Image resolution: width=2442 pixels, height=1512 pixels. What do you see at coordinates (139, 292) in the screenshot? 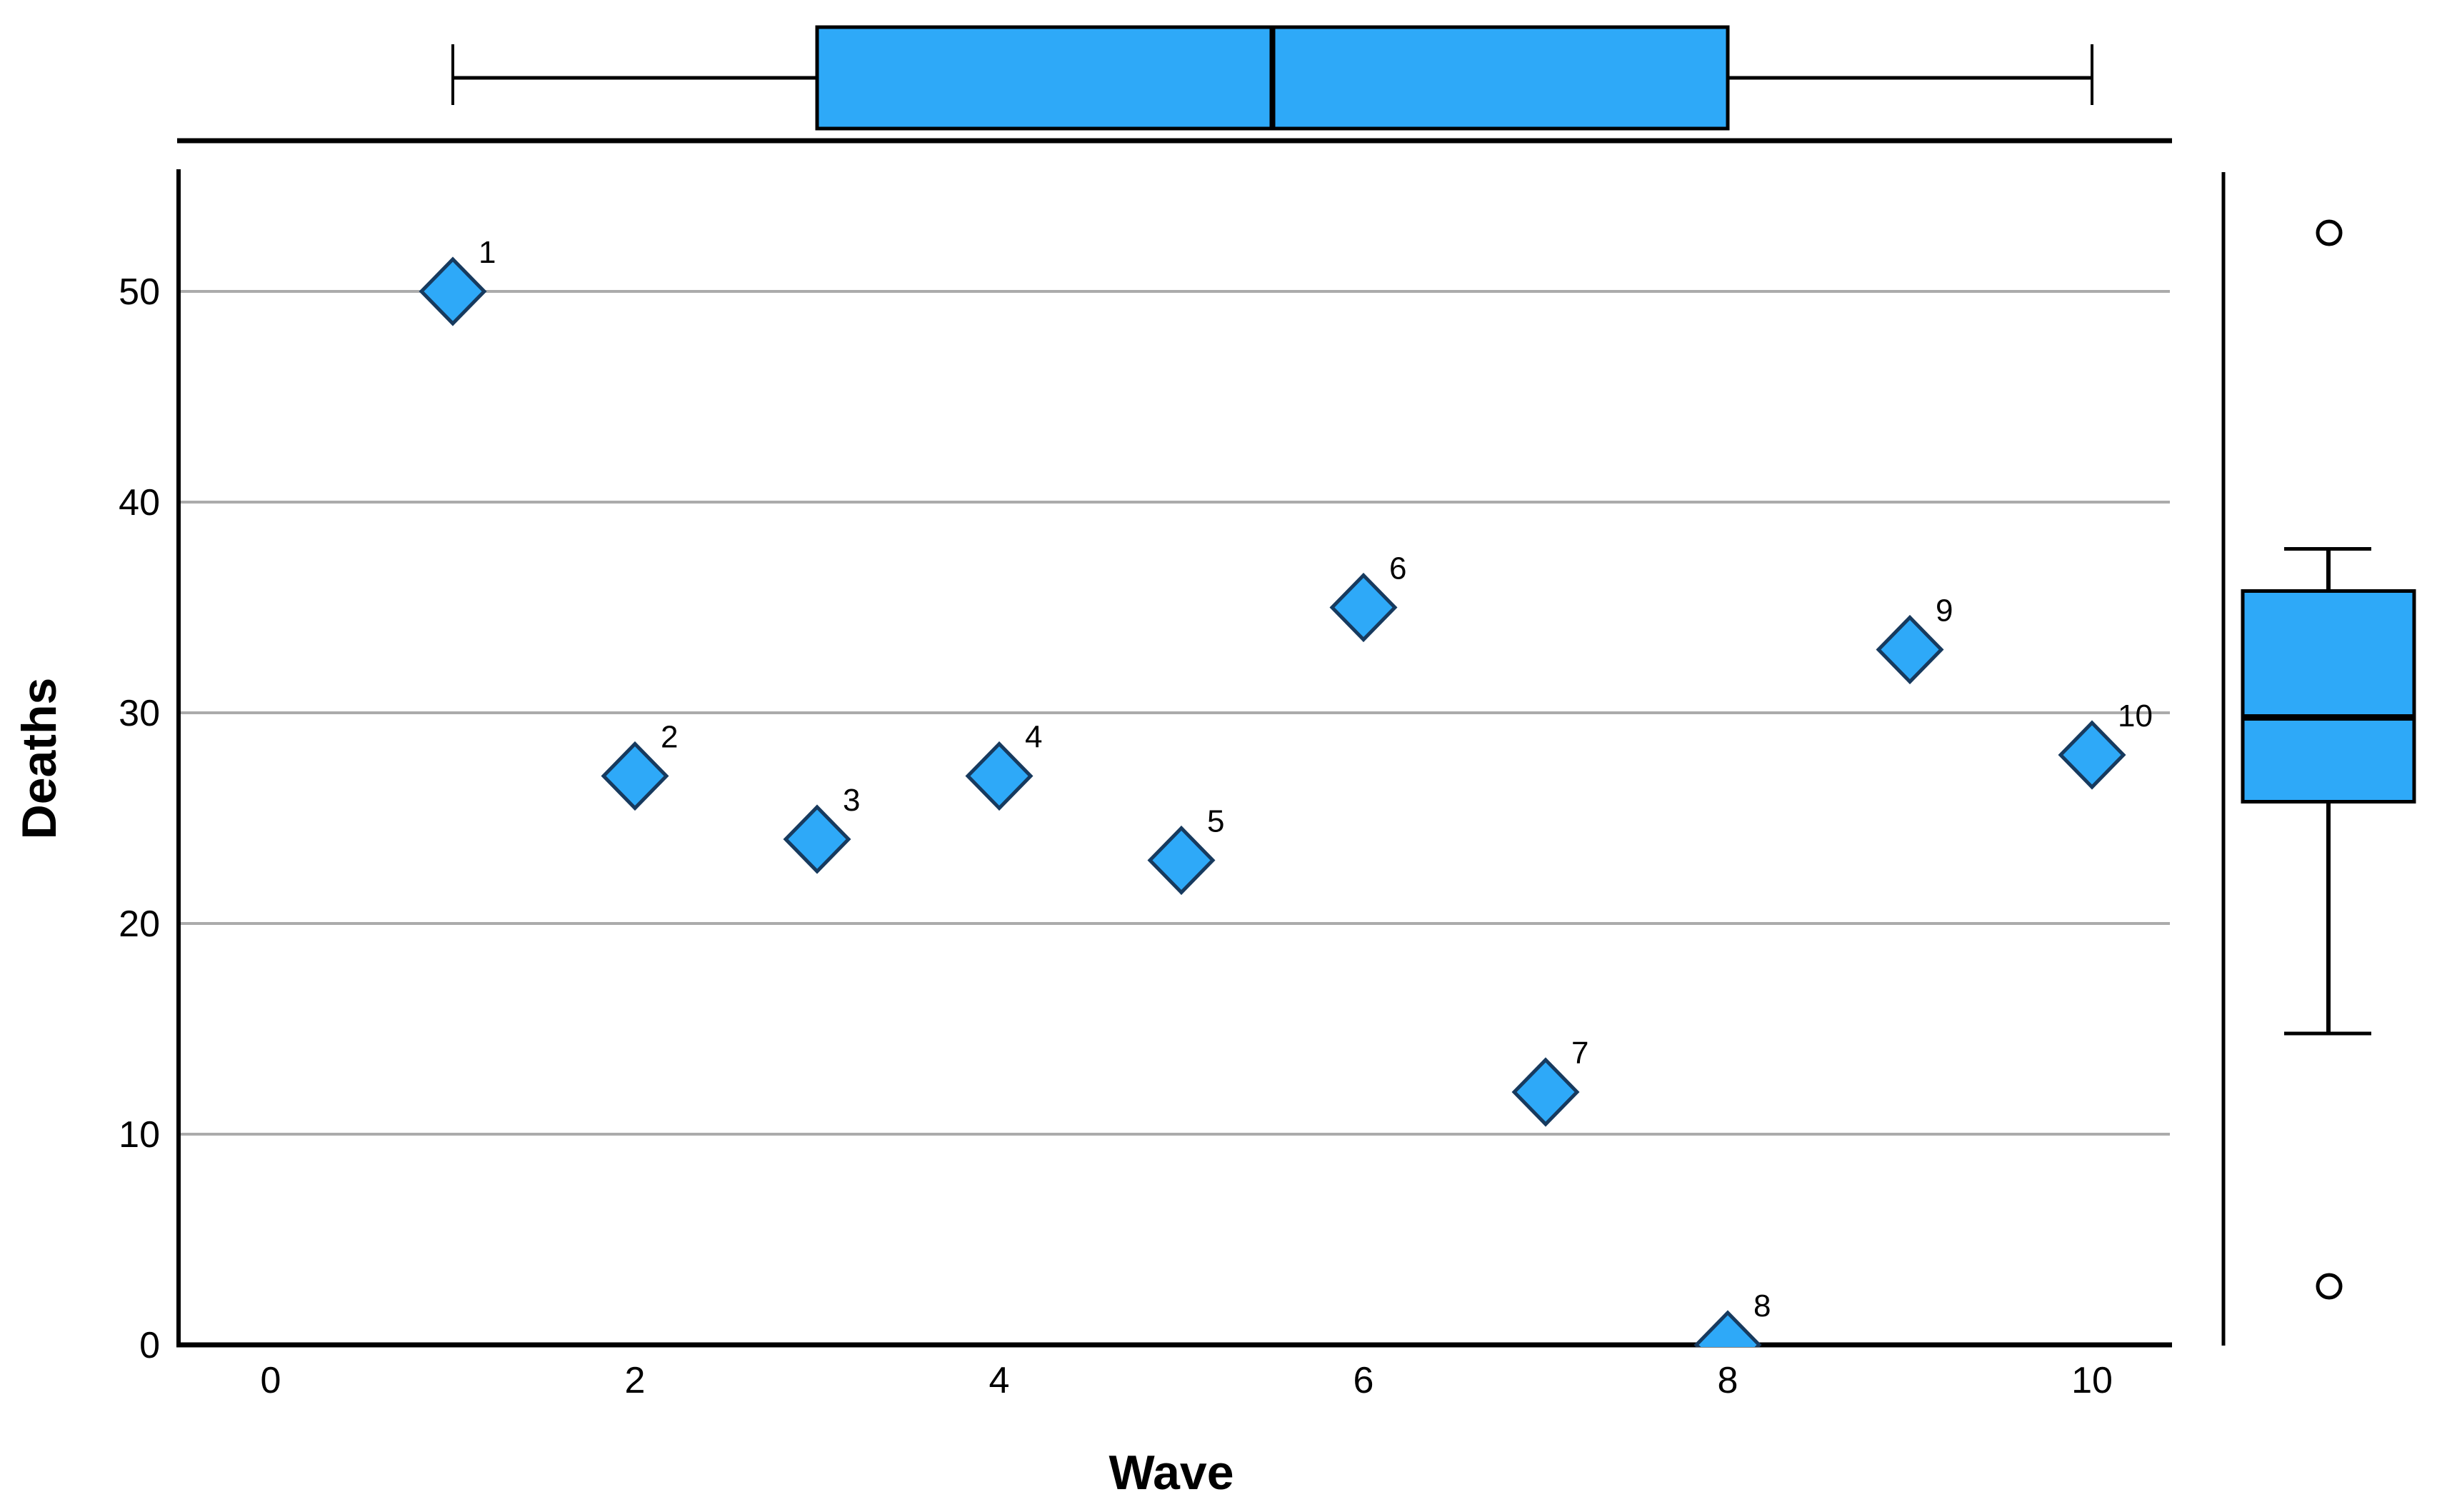
I see `y-tick-label-50: 50` at bounding box center [139, 292].